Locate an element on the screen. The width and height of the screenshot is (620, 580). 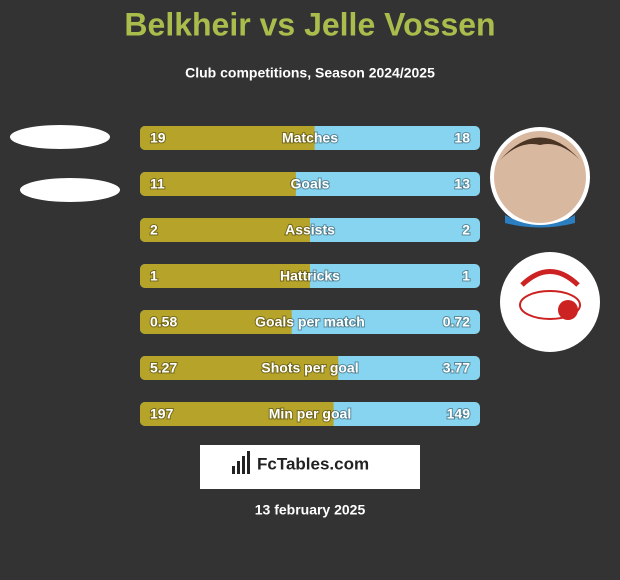
left-value: 1 is located at coordinates (154, 276).